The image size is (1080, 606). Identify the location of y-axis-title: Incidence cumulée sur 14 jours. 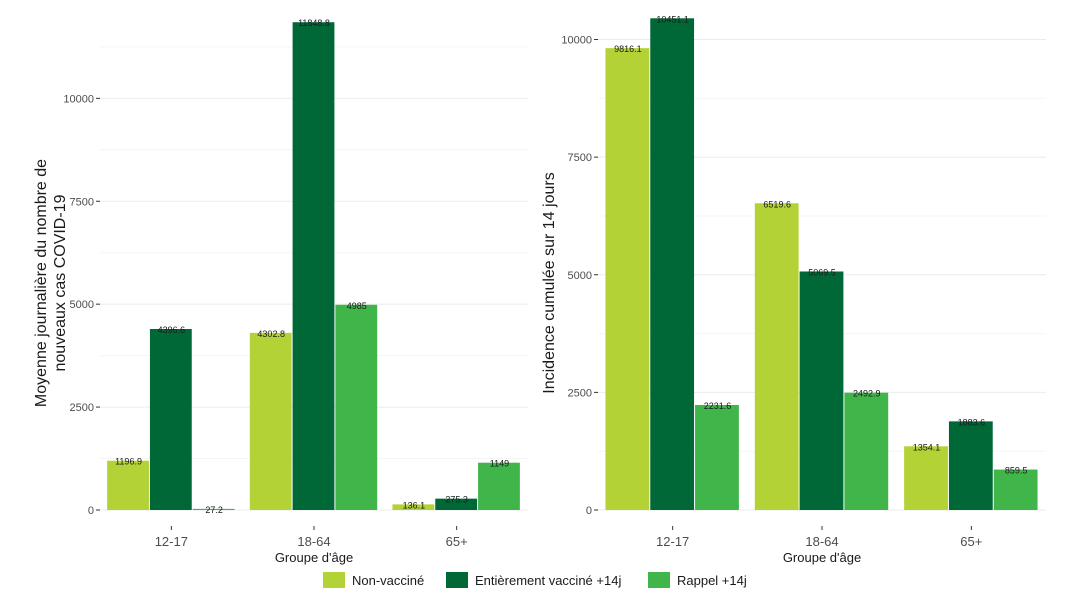
(549, 282).